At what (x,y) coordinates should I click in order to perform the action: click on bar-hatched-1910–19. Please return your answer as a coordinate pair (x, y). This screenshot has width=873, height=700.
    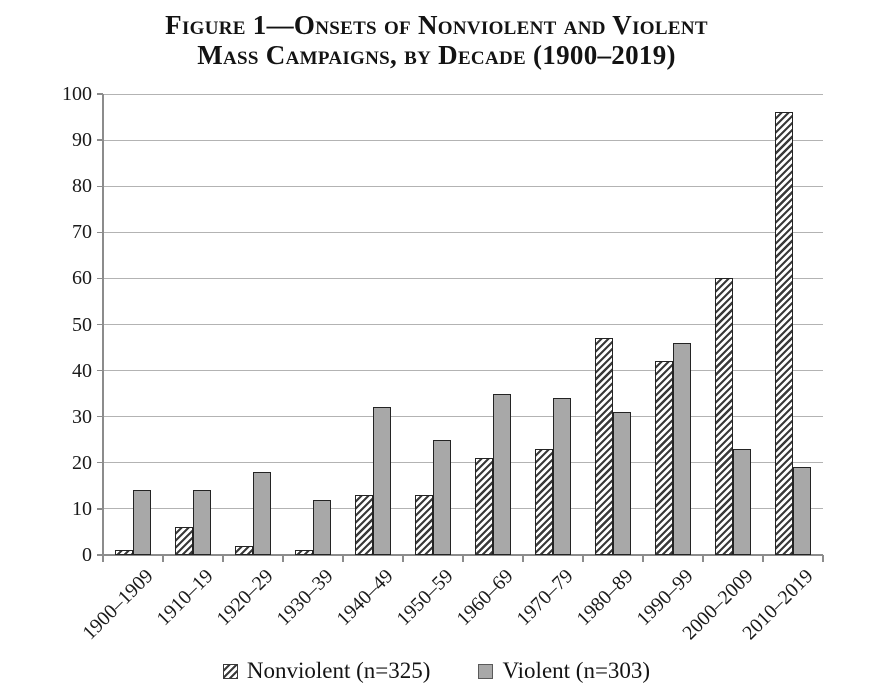
    Looking at the image, I should click on (184, 541).